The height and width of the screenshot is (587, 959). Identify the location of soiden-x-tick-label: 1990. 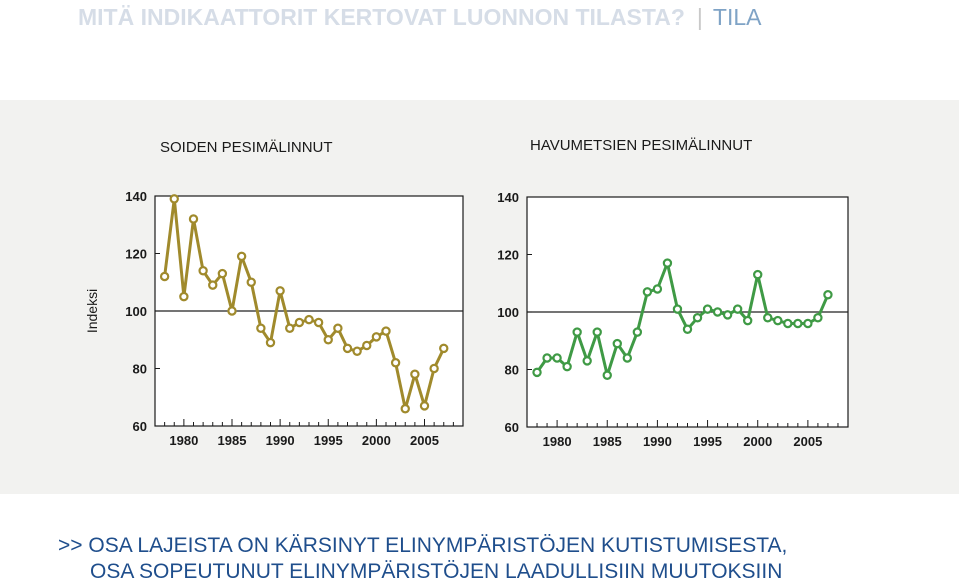
(280, 440).